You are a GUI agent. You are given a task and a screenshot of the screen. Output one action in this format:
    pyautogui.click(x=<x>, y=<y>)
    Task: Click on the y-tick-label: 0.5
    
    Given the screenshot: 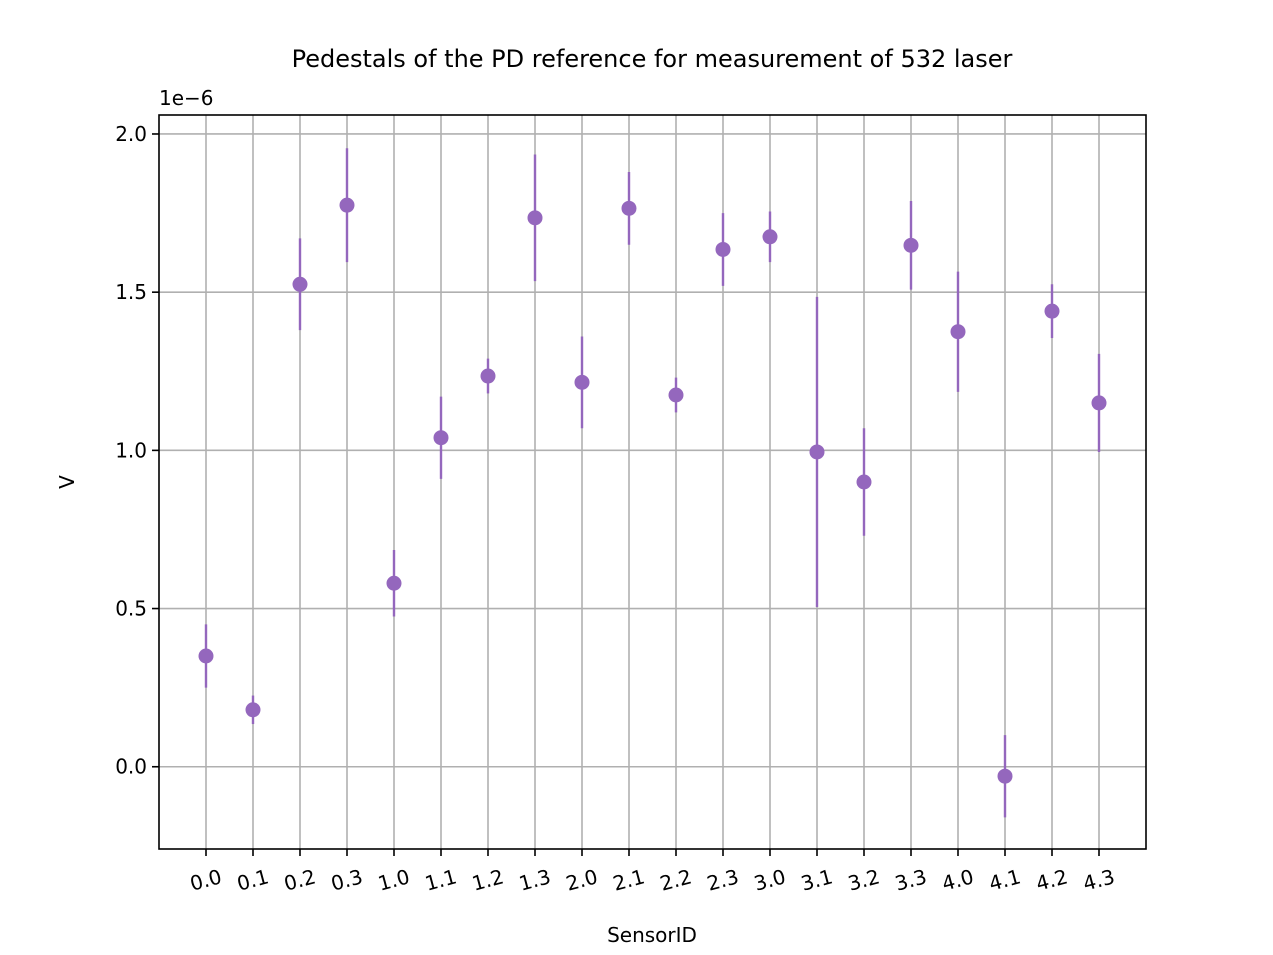 What is the action you would take?
    pyautogui.click(x=131, y=609)
    